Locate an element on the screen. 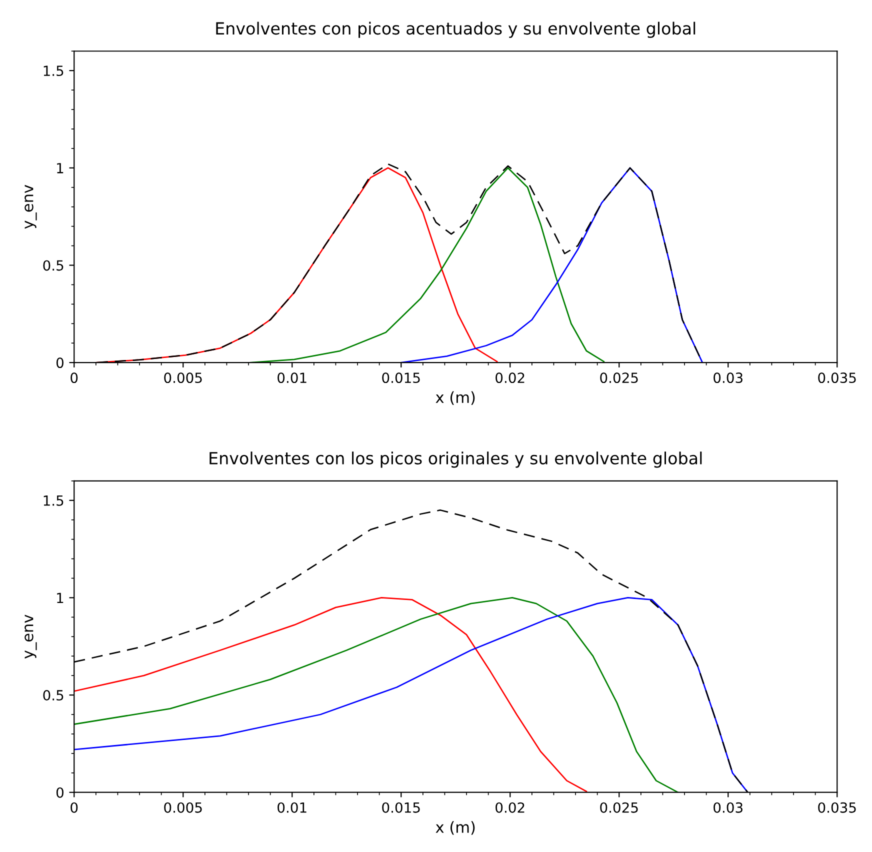 This screenshot has height=852, width=872. chart-title: Envolventes con los picos originales y su envolvente global is located at coordinates (456, 460).